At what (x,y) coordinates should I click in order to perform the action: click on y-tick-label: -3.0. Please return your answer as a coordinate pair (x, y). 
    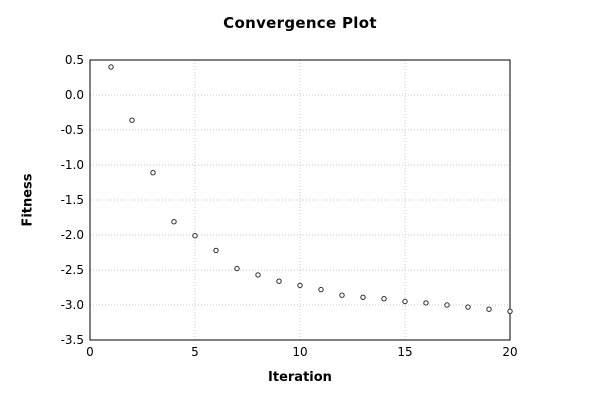
    Looking at the image, I should click on (72, 305).